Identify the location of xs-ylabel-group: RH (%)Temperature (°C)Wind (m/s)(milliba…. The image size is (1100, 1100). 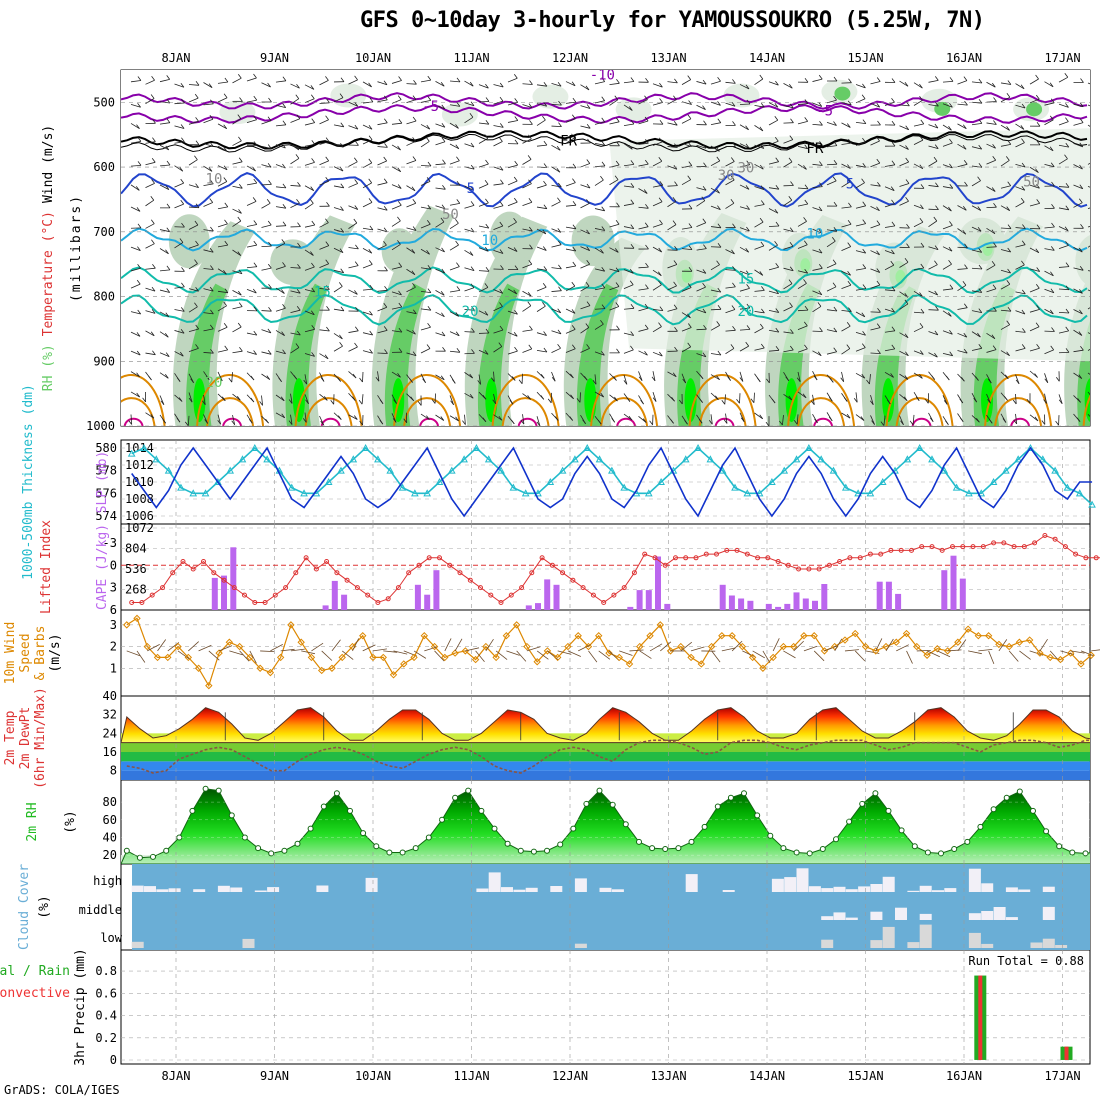
(62, 258).